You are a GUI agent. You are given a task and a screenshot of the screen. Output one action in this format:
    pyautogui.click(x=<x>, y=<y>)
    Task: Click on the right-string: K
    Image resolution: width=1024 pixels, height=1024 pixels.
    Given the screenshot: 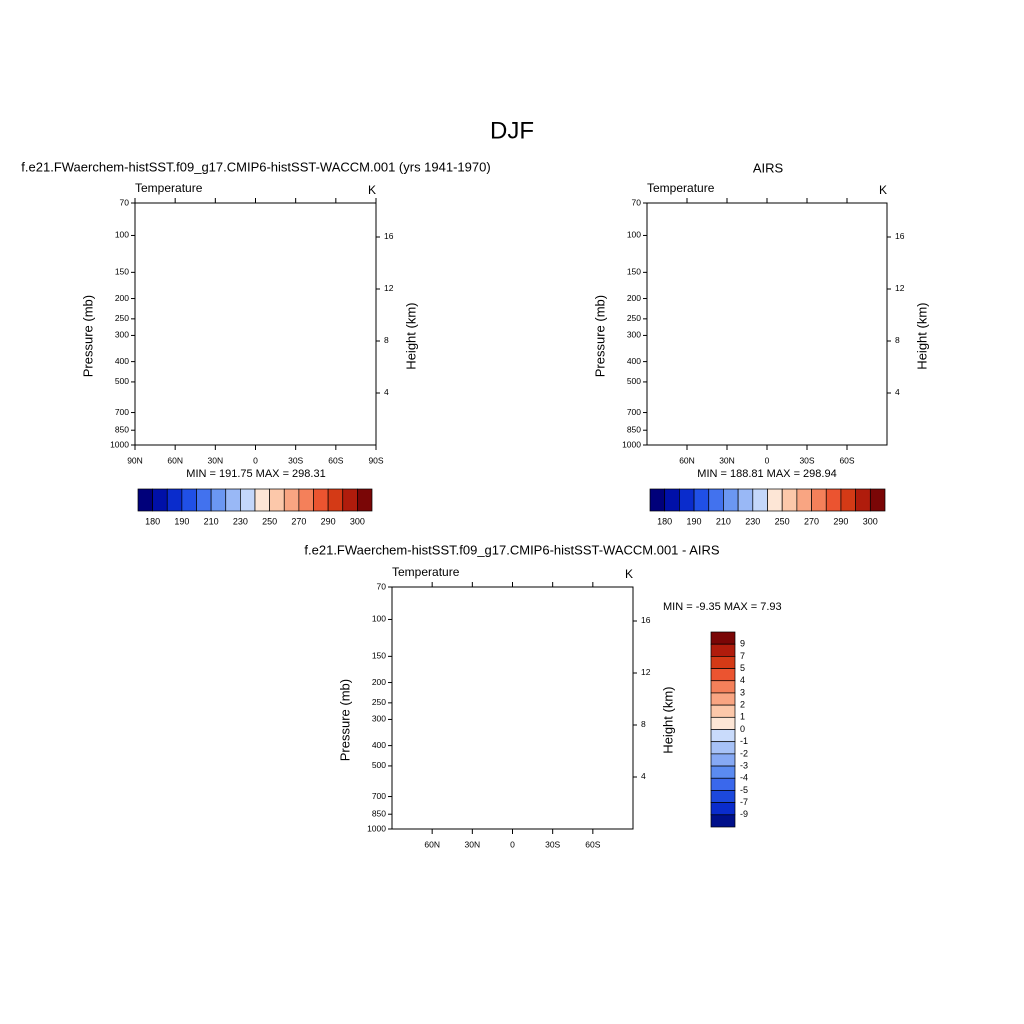 What is the action you would take?
    pyautogui.click(x=883, y=190)
    